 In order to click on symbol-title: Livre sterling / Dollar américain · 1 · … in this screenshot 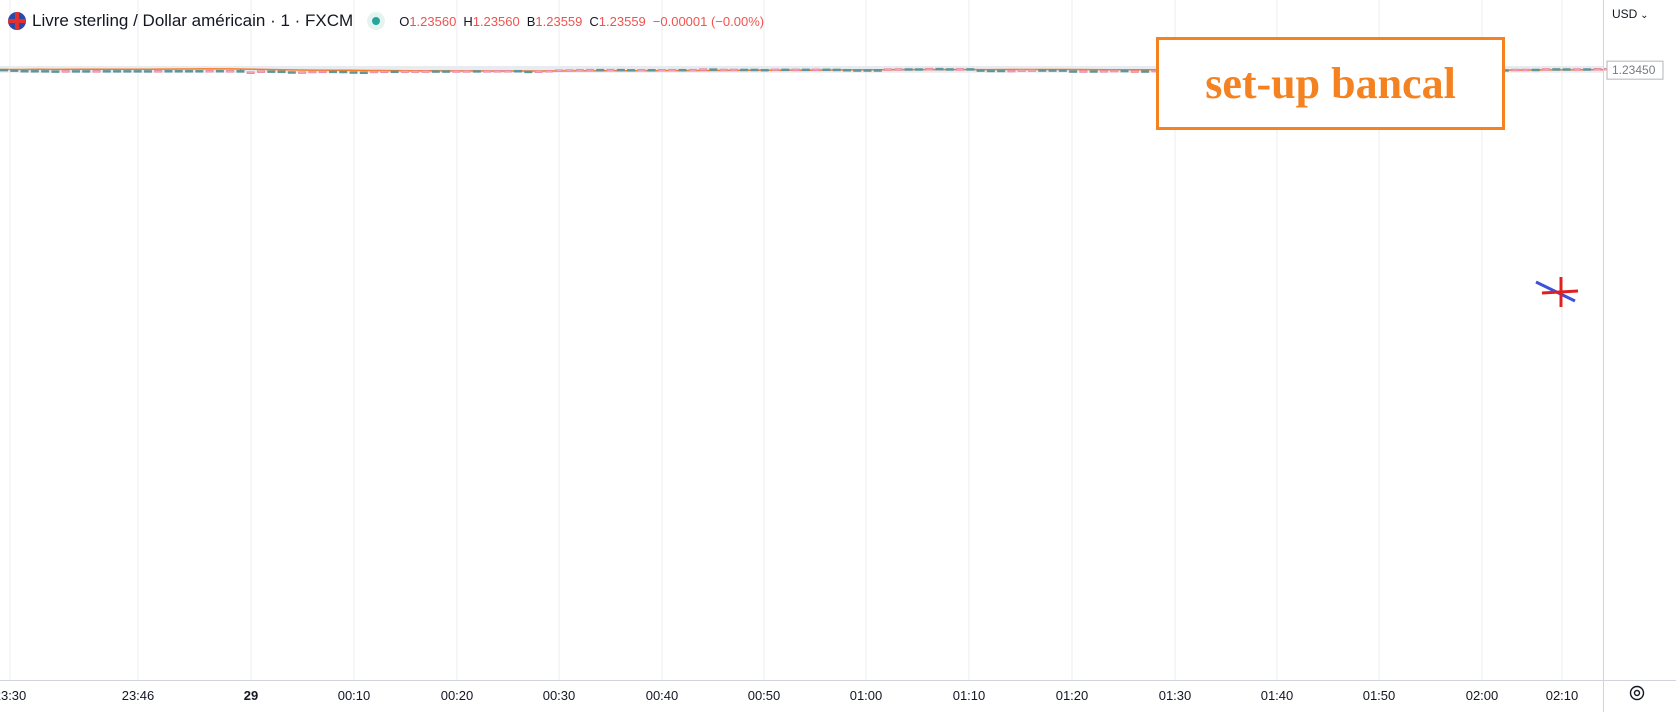, I will do `click(193, 20)`.